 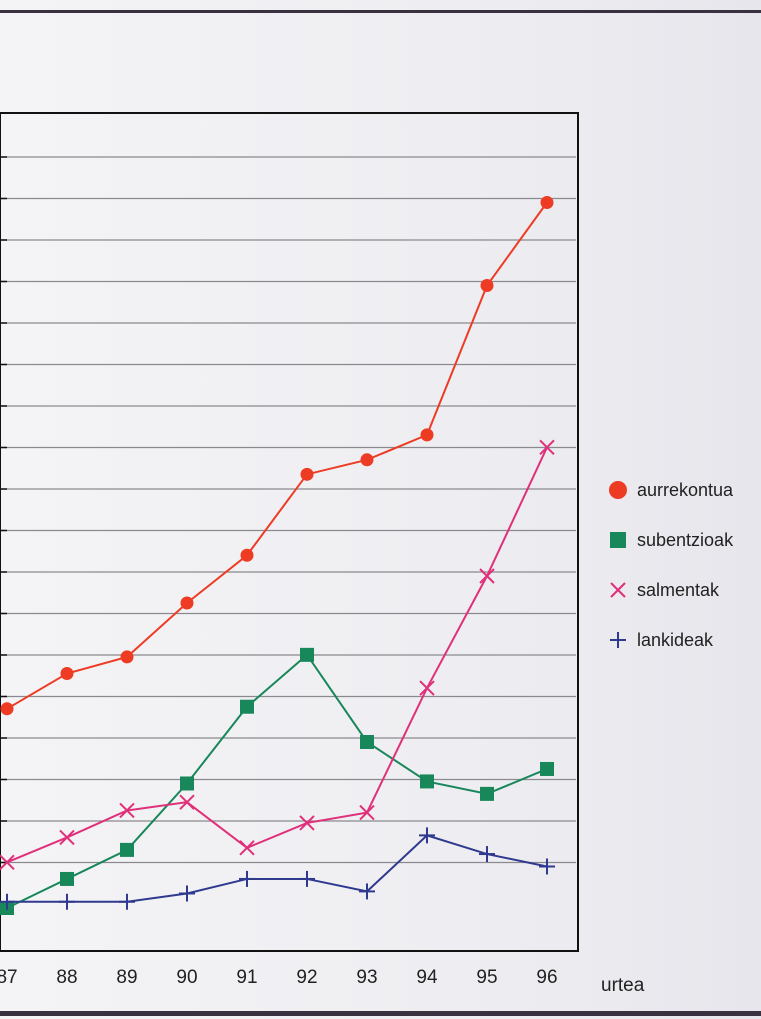 I want to click on x-tick-label: 87, so click(x=9, y=977).